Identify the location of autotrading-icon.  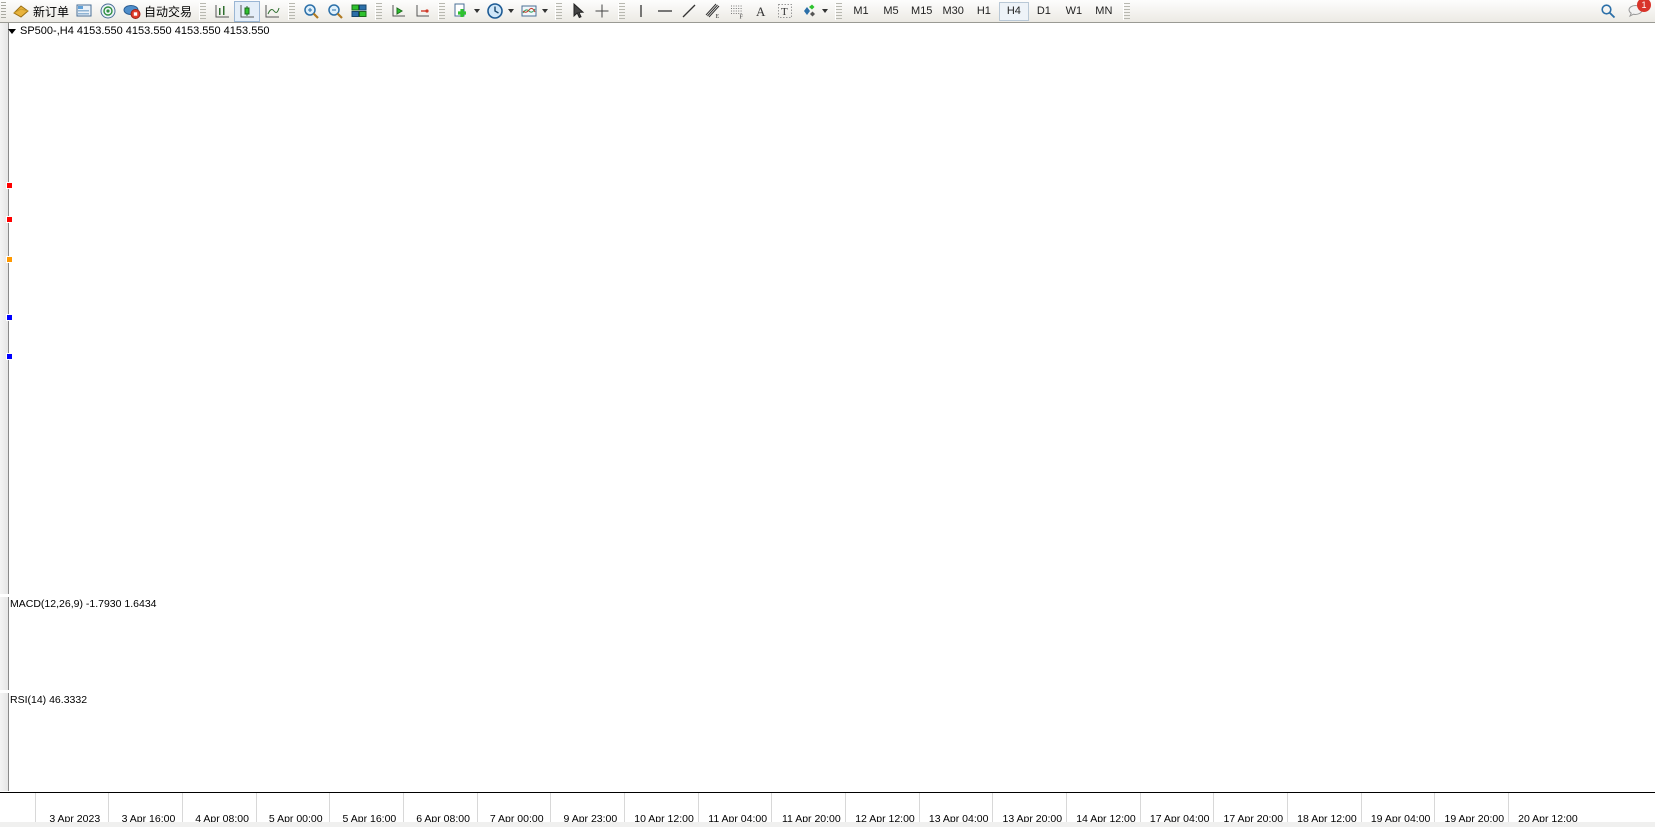
(132, 12).